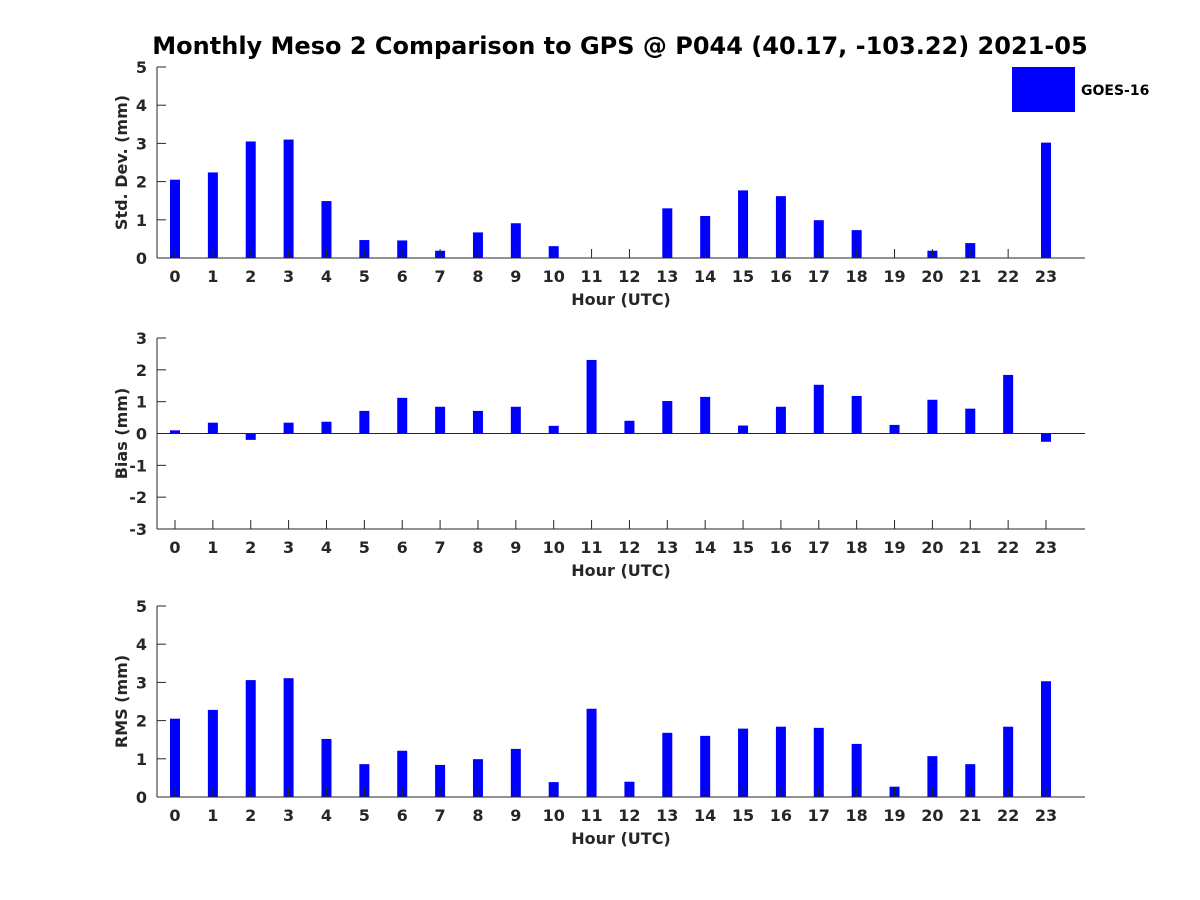  Describe the element at coordinates (1043, 89) in the screenshot. I see `legend-swatch` at that location.